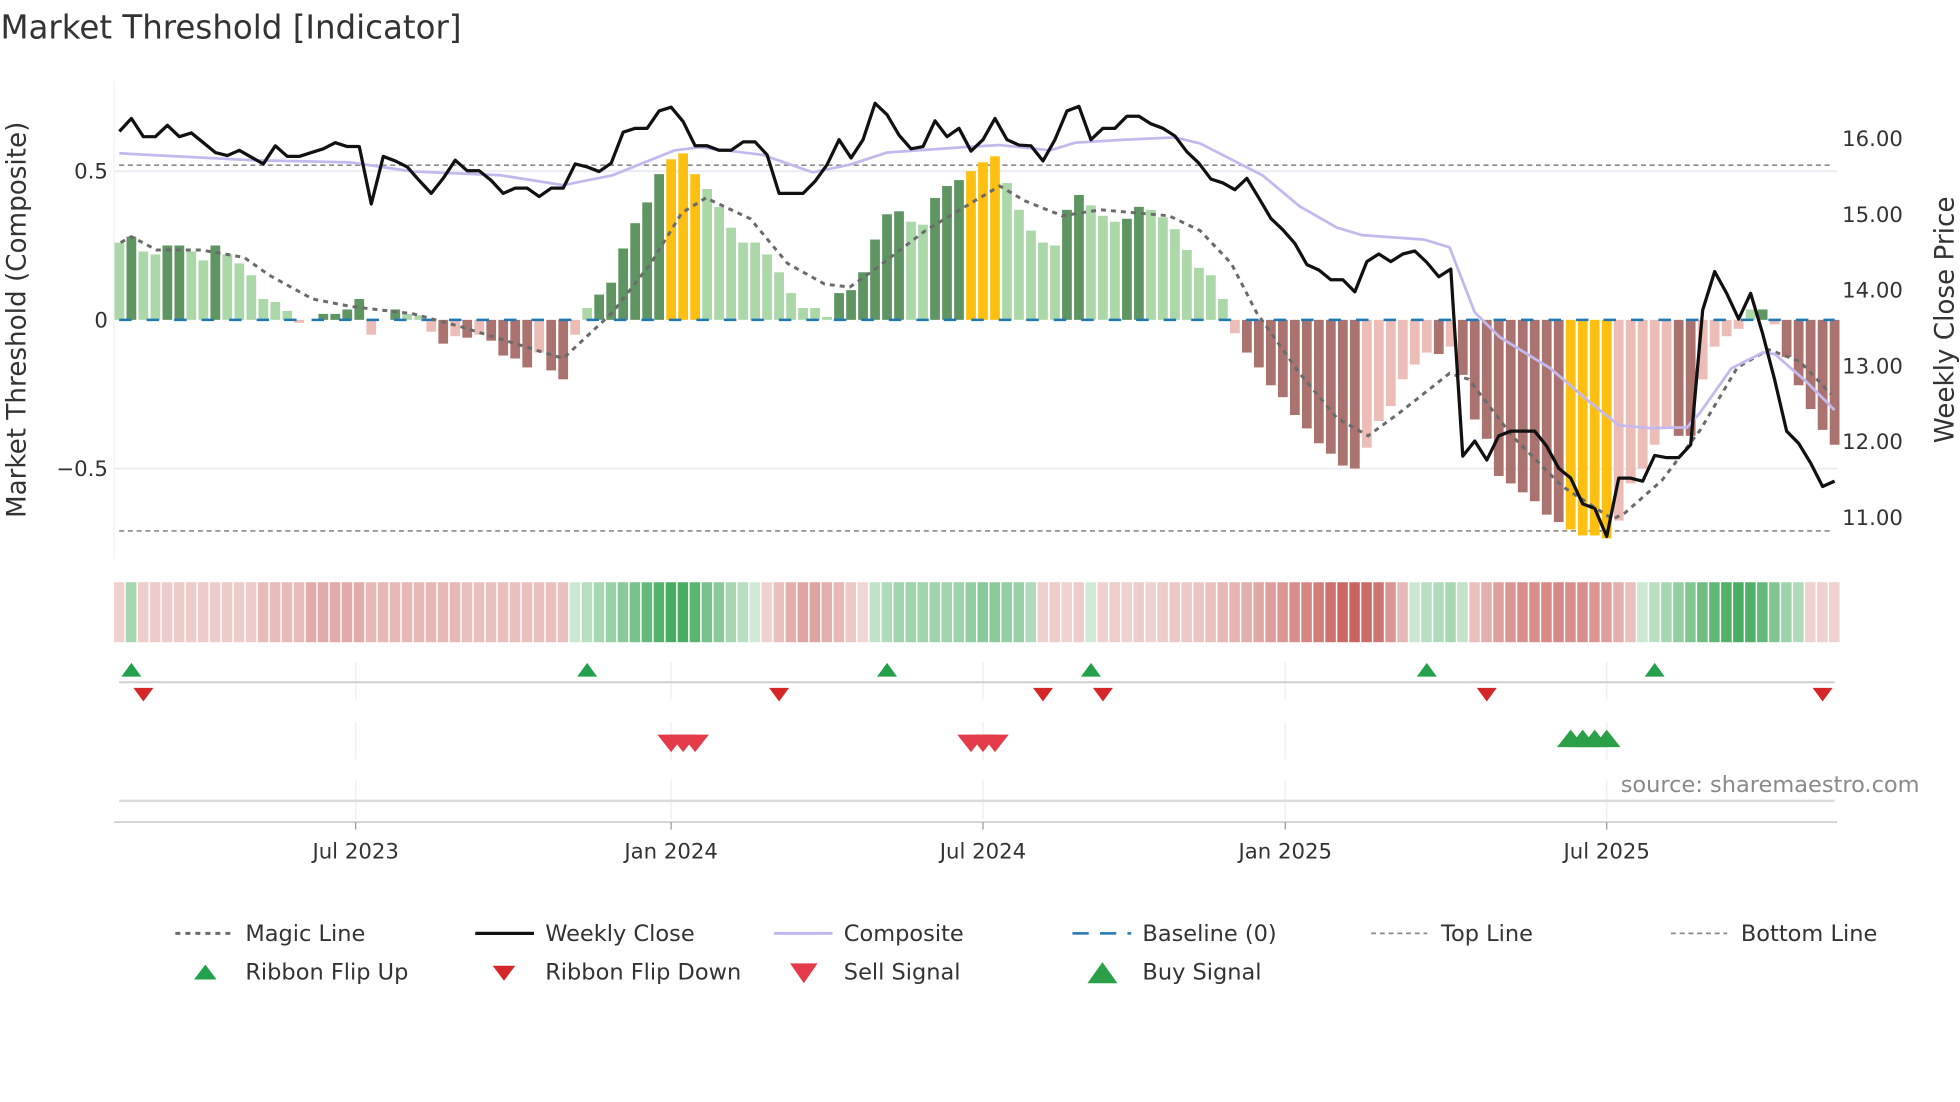 The height and width of the screenshot is (1102, 1960). I want to click on left-axis-label: Market Threshold (Composite), so click(17, 320).